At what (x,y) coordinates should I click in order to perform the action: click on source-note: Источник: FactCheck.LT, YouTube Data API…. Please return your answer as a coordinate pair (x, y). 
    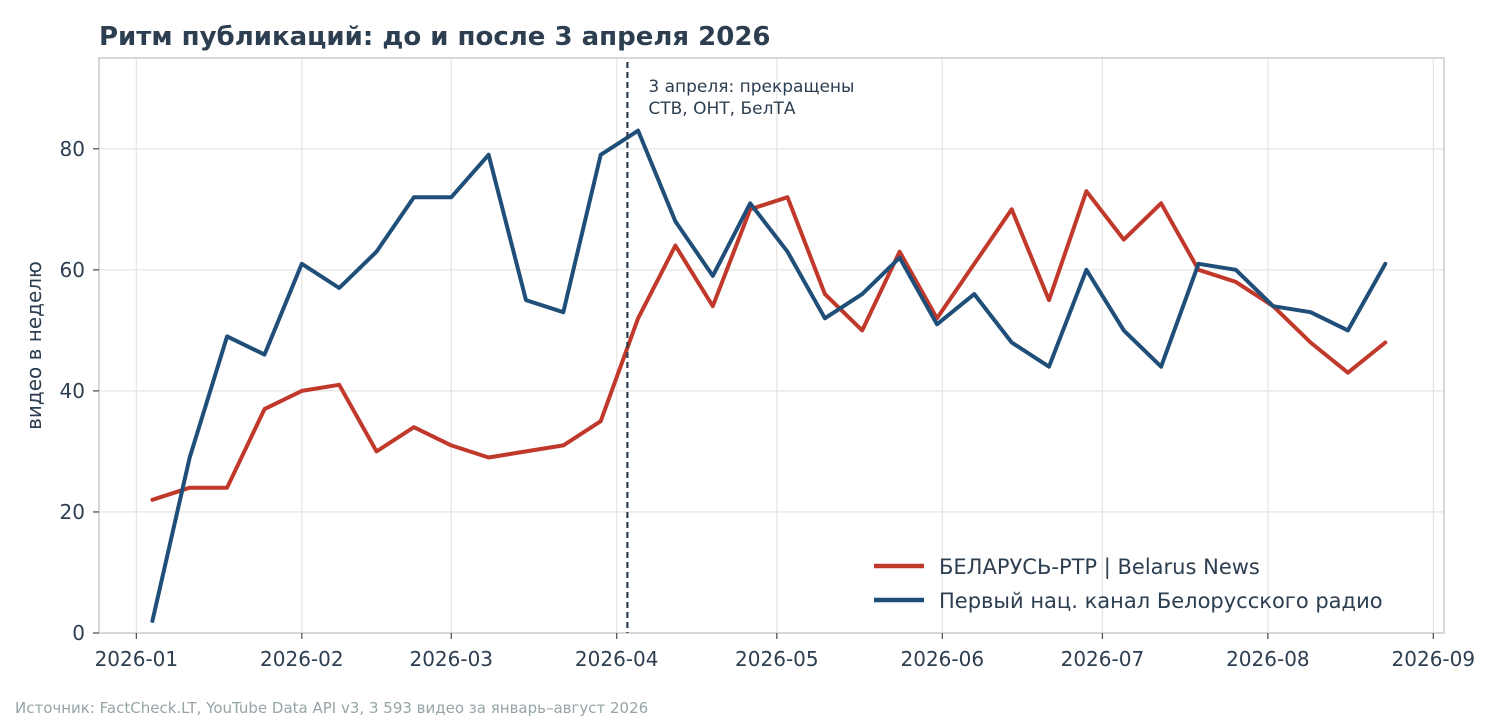
    Looking at the image, I should click on (331, 708).